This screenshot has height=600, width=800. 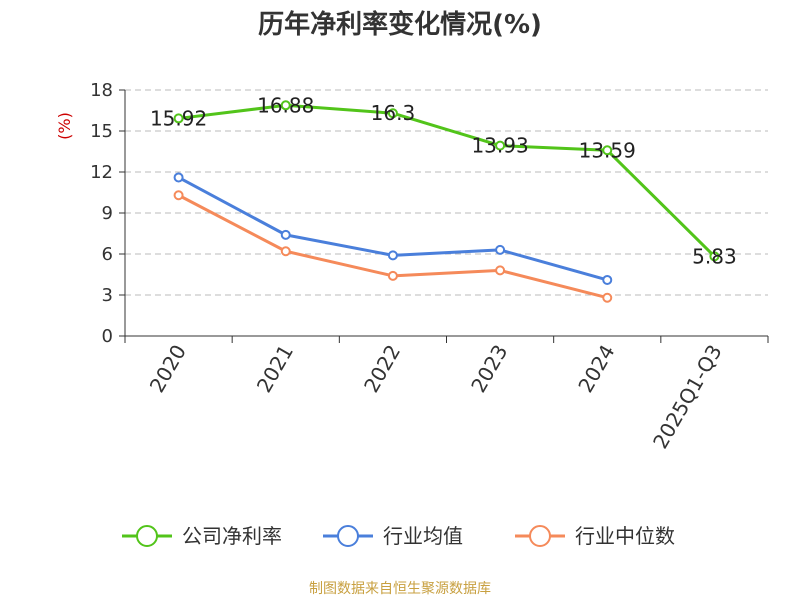 What do you see at coordinates (400, 589) in the screenshot?
I see `source-note: 制图数据来自恒生聚源数据库` at bounding box center [400, 589].